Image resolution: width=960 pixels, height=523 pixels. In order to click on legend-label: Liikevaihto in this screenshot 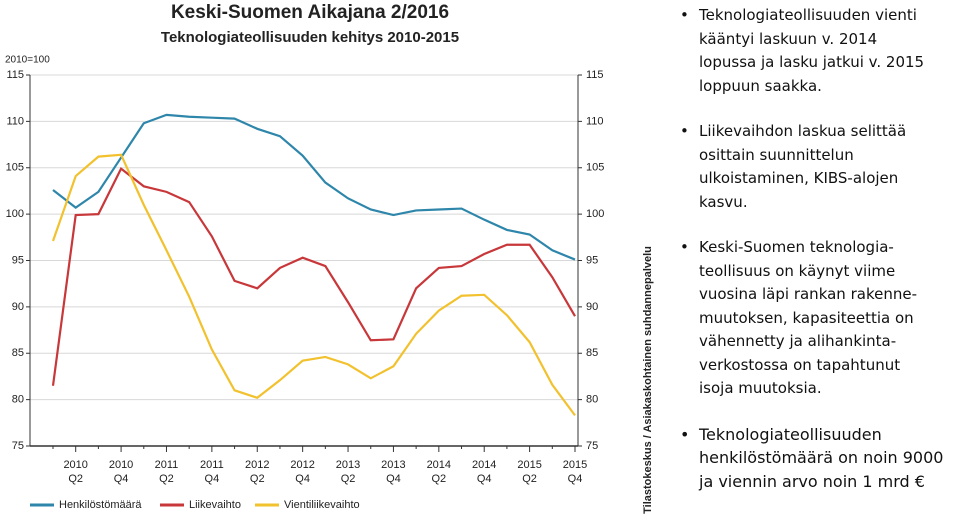, I will do `click(215, 505)`.